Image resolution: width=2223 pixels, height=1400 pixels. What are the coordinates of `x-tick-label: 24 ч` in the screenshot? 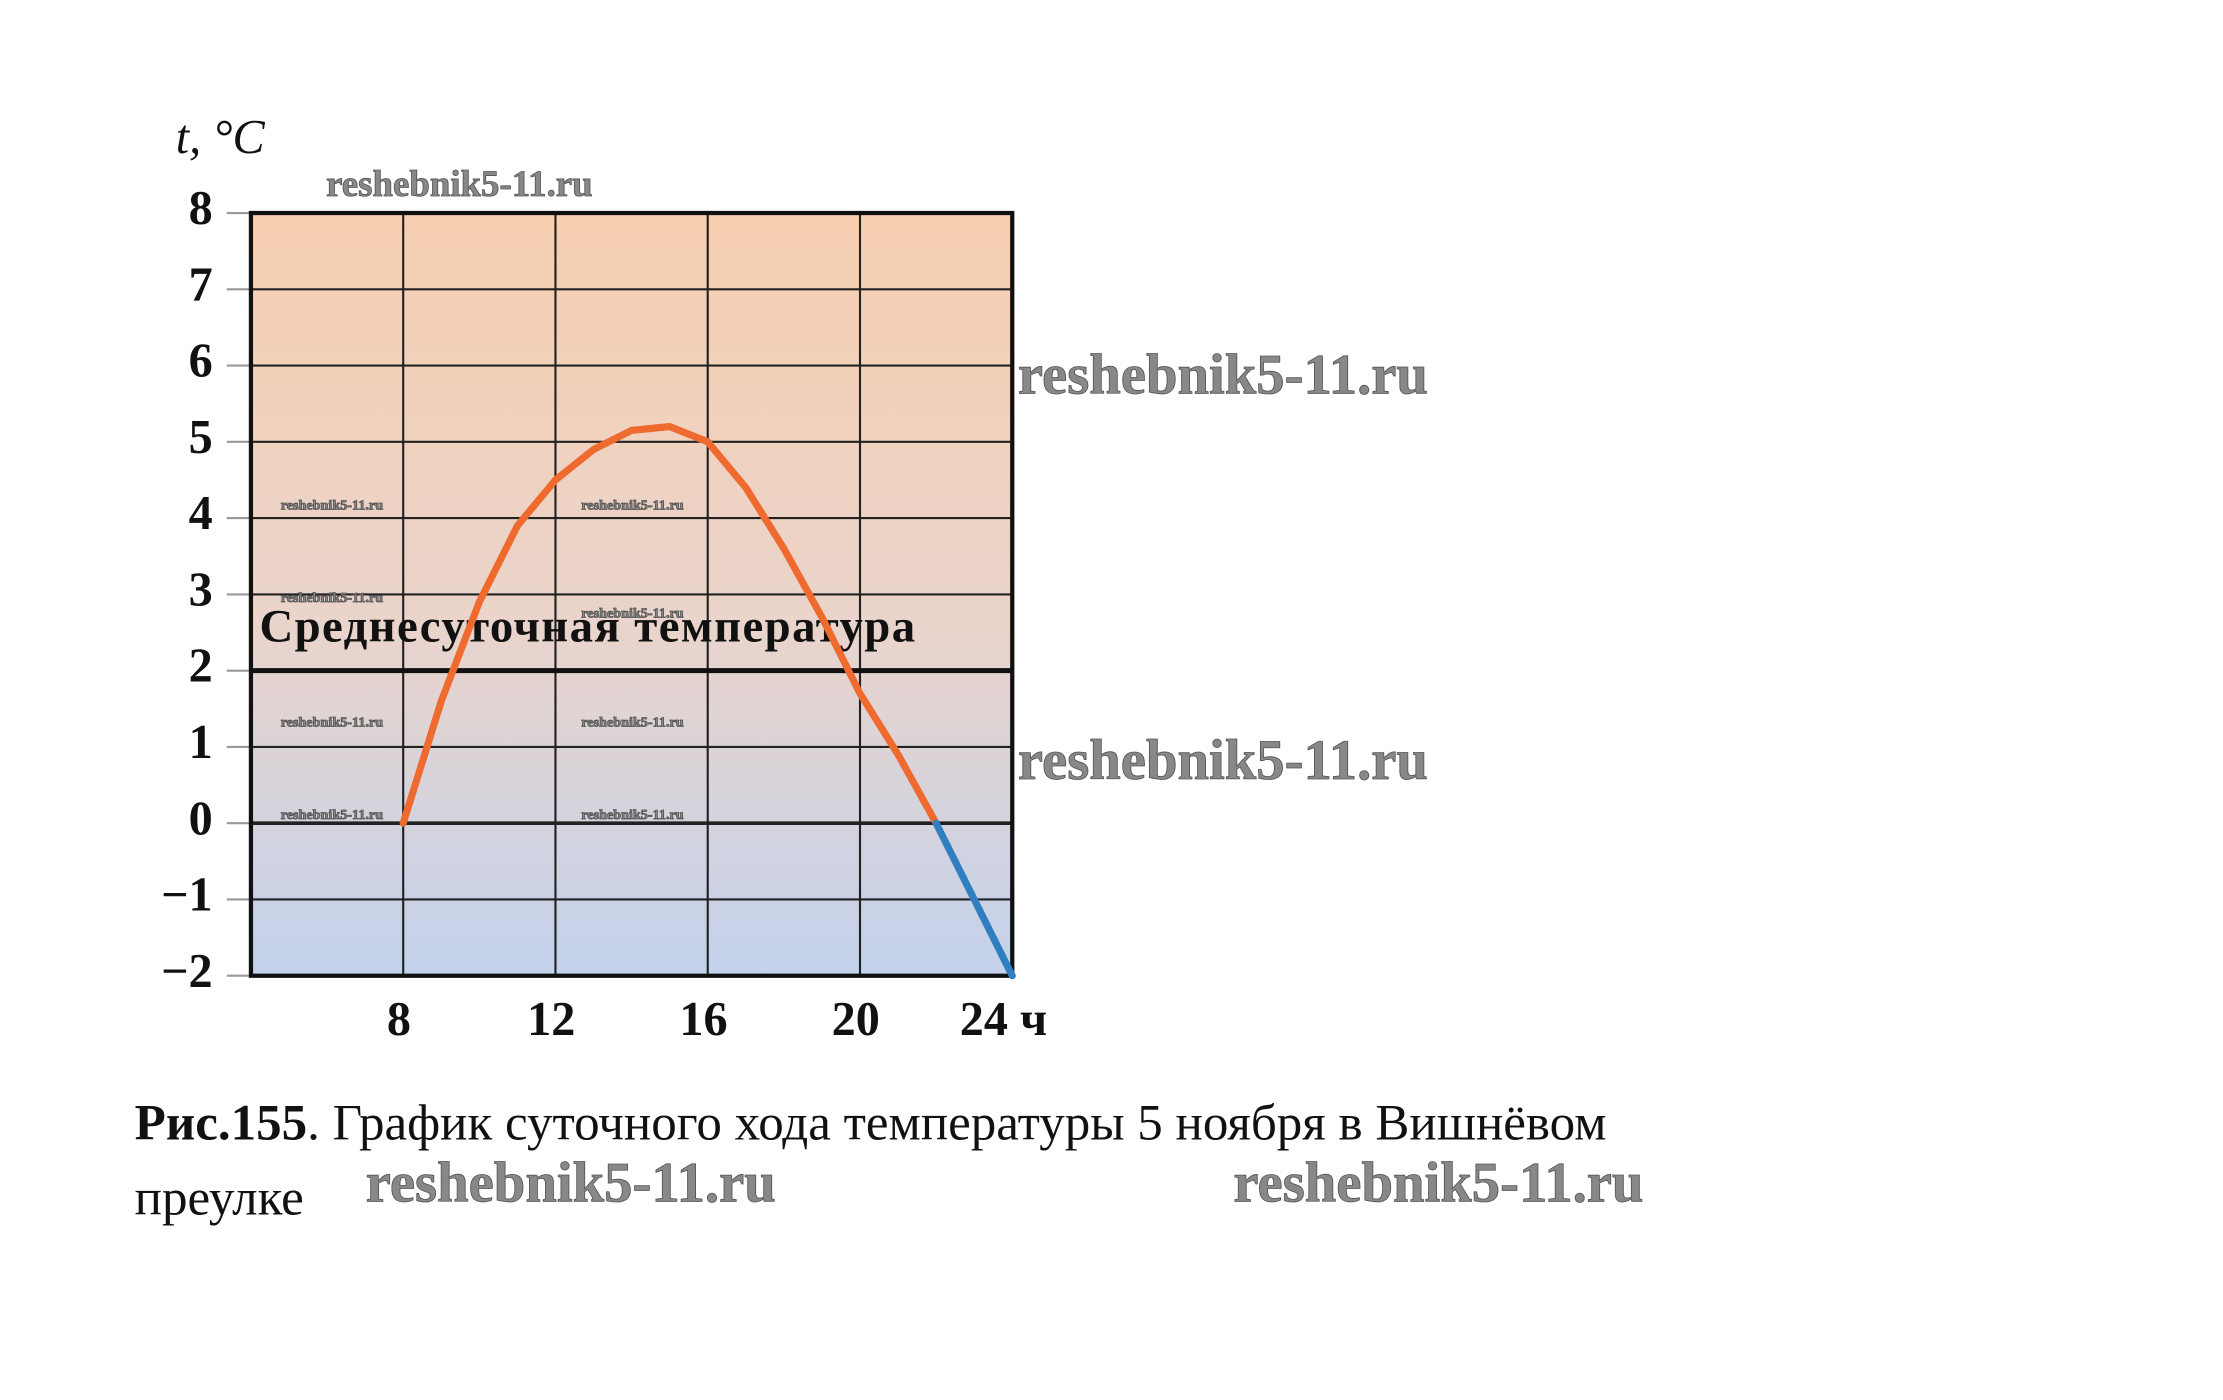 It's located at (1003, 1019).